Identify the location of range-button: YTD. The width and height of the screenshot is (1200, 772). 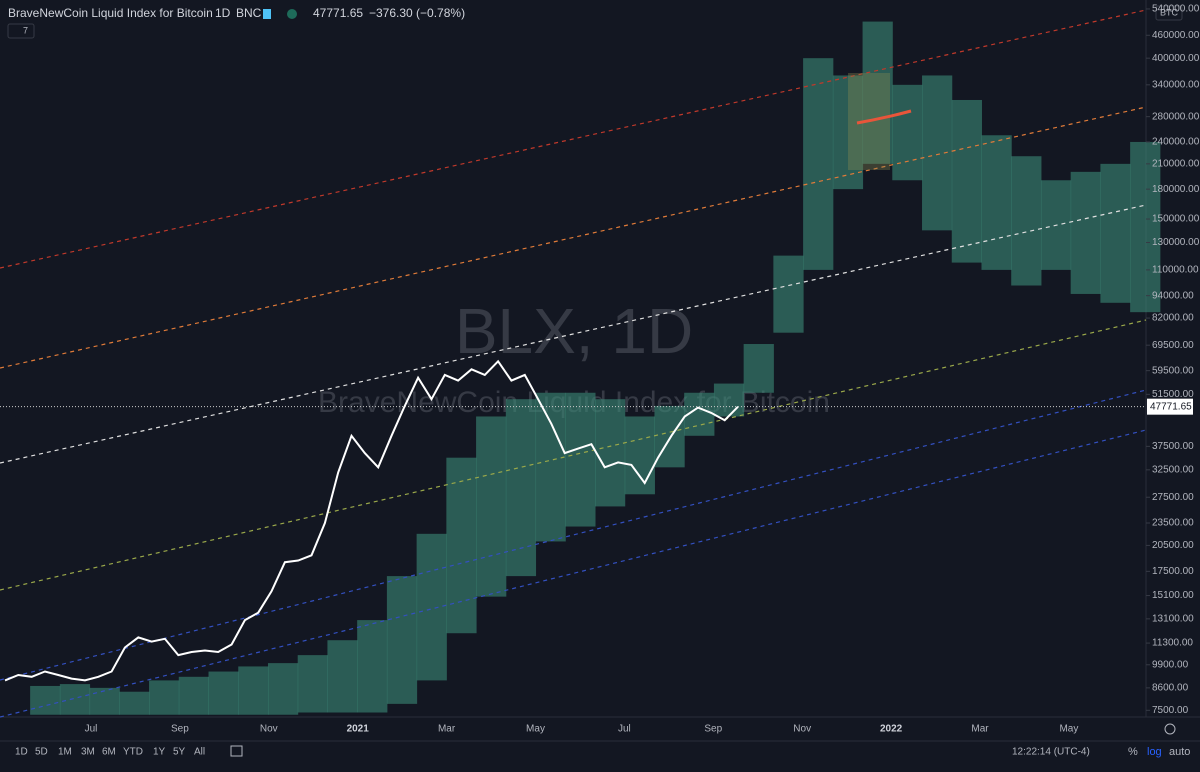
(133, 752).